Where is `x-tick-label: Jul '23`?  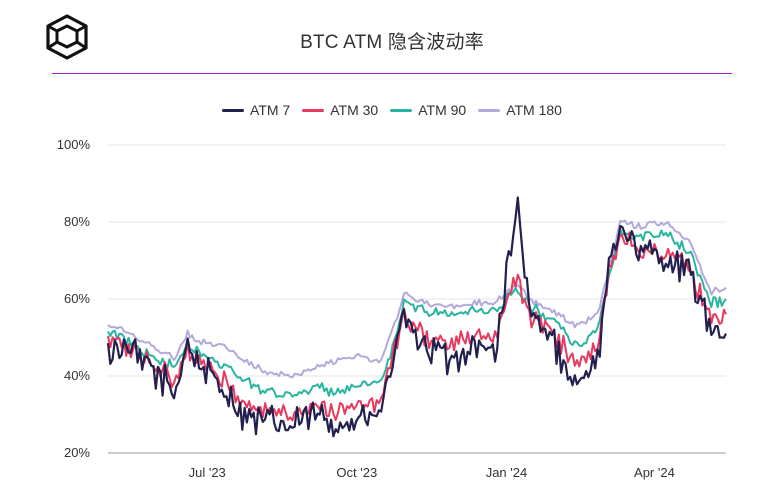
x-tick-label: Jul '23 is located at coordinates (207, 472).